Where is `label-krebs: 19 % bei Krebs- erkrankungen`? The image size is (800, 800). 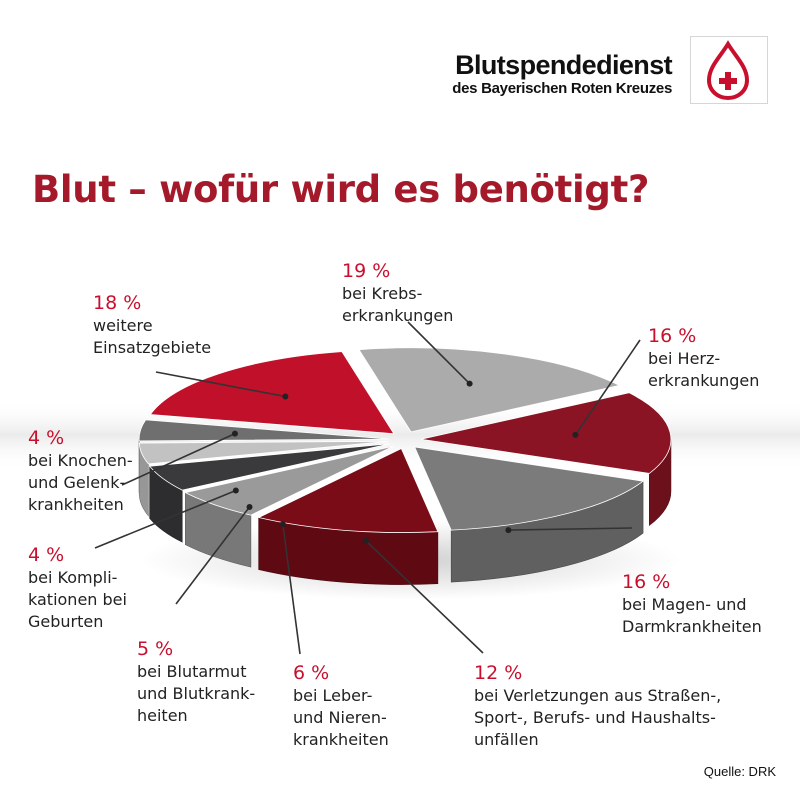 label-krebs: 19 % bei Krebs- erkrankungen is located at coordinates (397, 293).